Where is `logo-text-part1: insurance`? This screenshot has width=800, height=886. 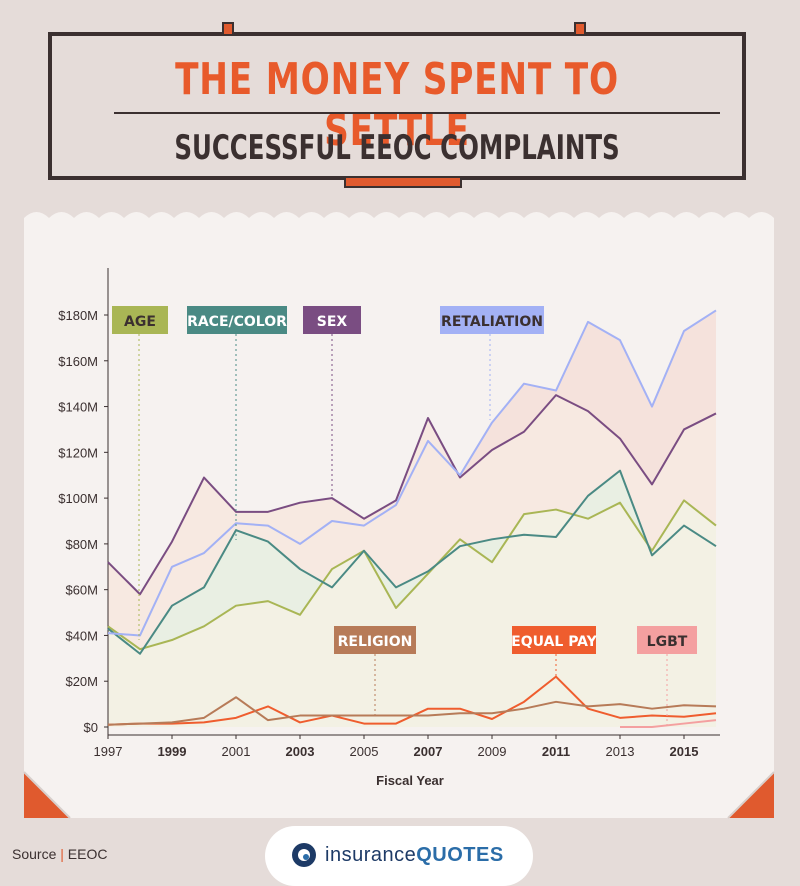
logo-text-part1: insurance is located at coordinates (371, 855).